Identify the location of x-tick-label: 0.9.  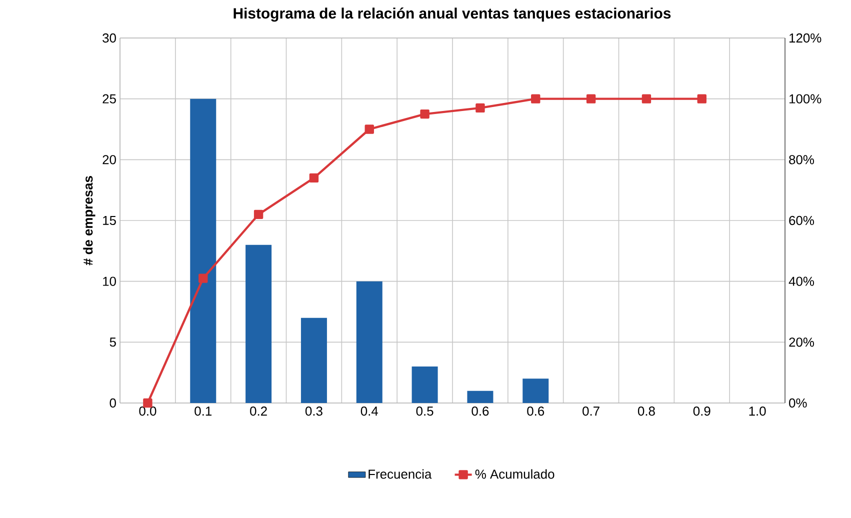
(701, 411).